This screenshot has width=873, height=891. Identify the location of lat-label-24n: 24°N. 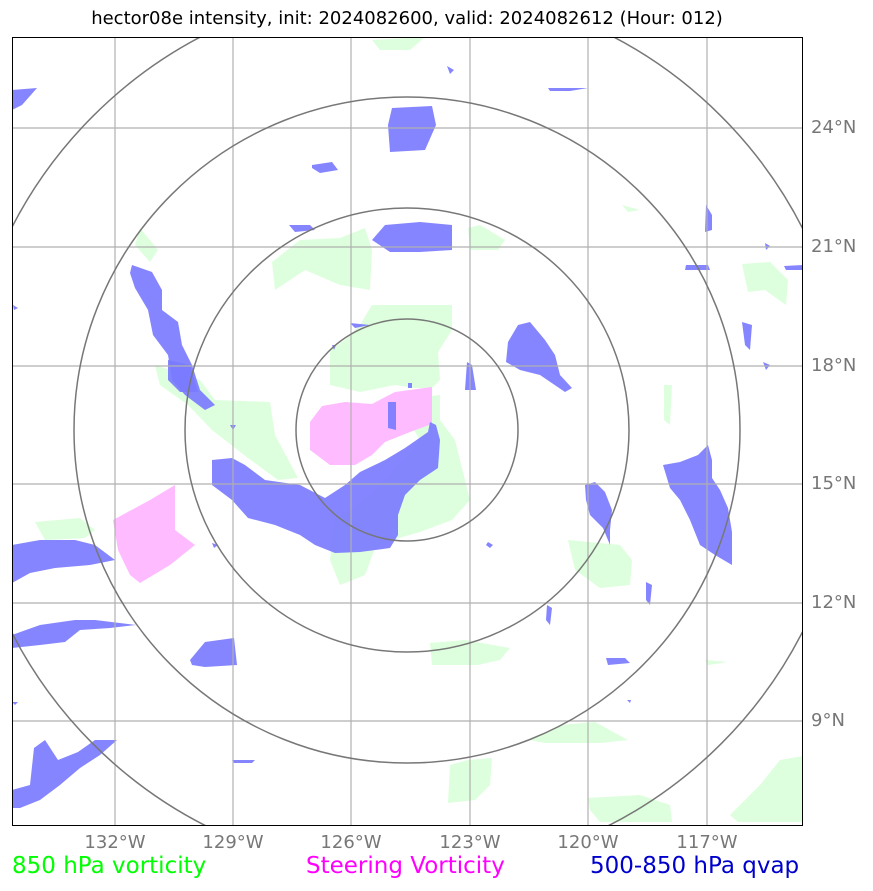
(834, 127).